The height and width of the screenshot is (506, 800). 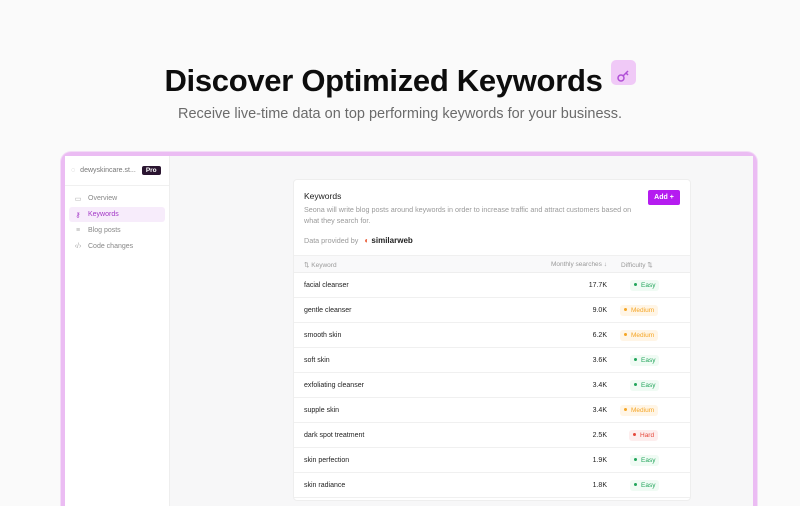 What do you see at coordinates (323, 196) in the screenshot?
I see `card-title: Keywords` at bounding box center [323, 196].